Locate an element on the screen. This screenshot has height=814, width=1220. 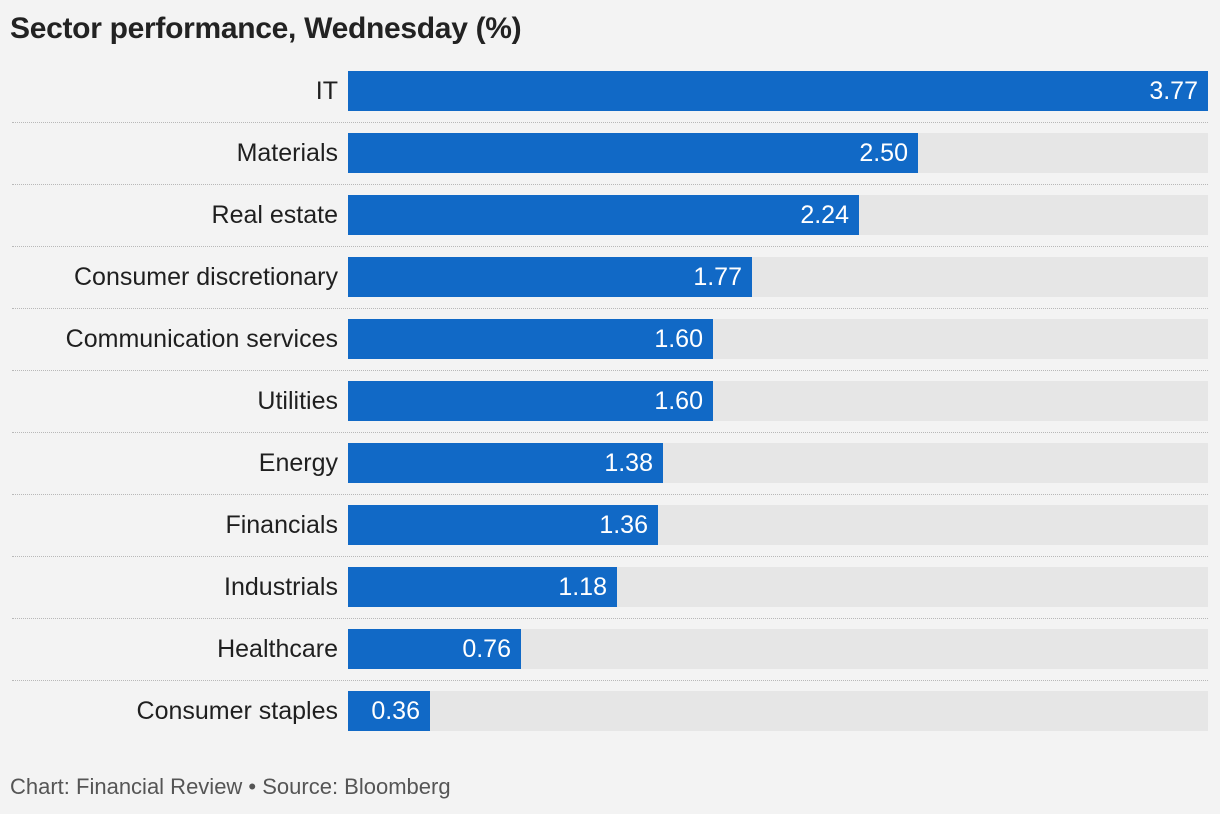
bar: 1.18 is located at coordinates (482, 587).